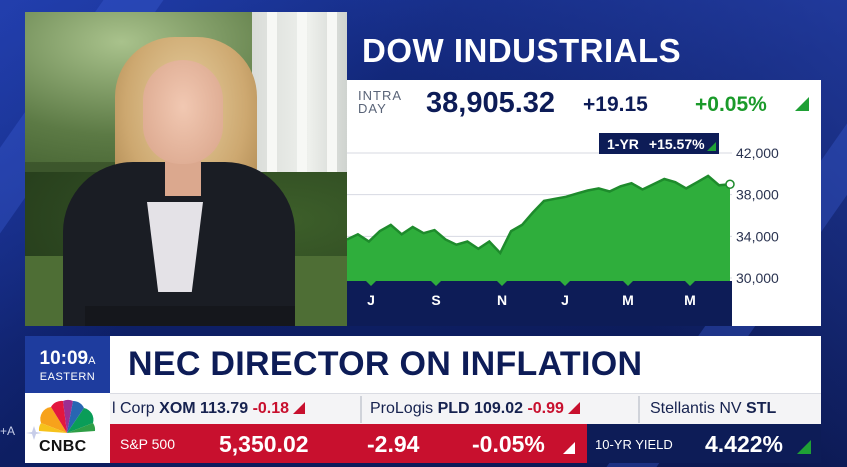  What do you see at coordinates (615, 104) in the screenshot?
I see `index-change: +19.15` at bounding box center [615, 104].